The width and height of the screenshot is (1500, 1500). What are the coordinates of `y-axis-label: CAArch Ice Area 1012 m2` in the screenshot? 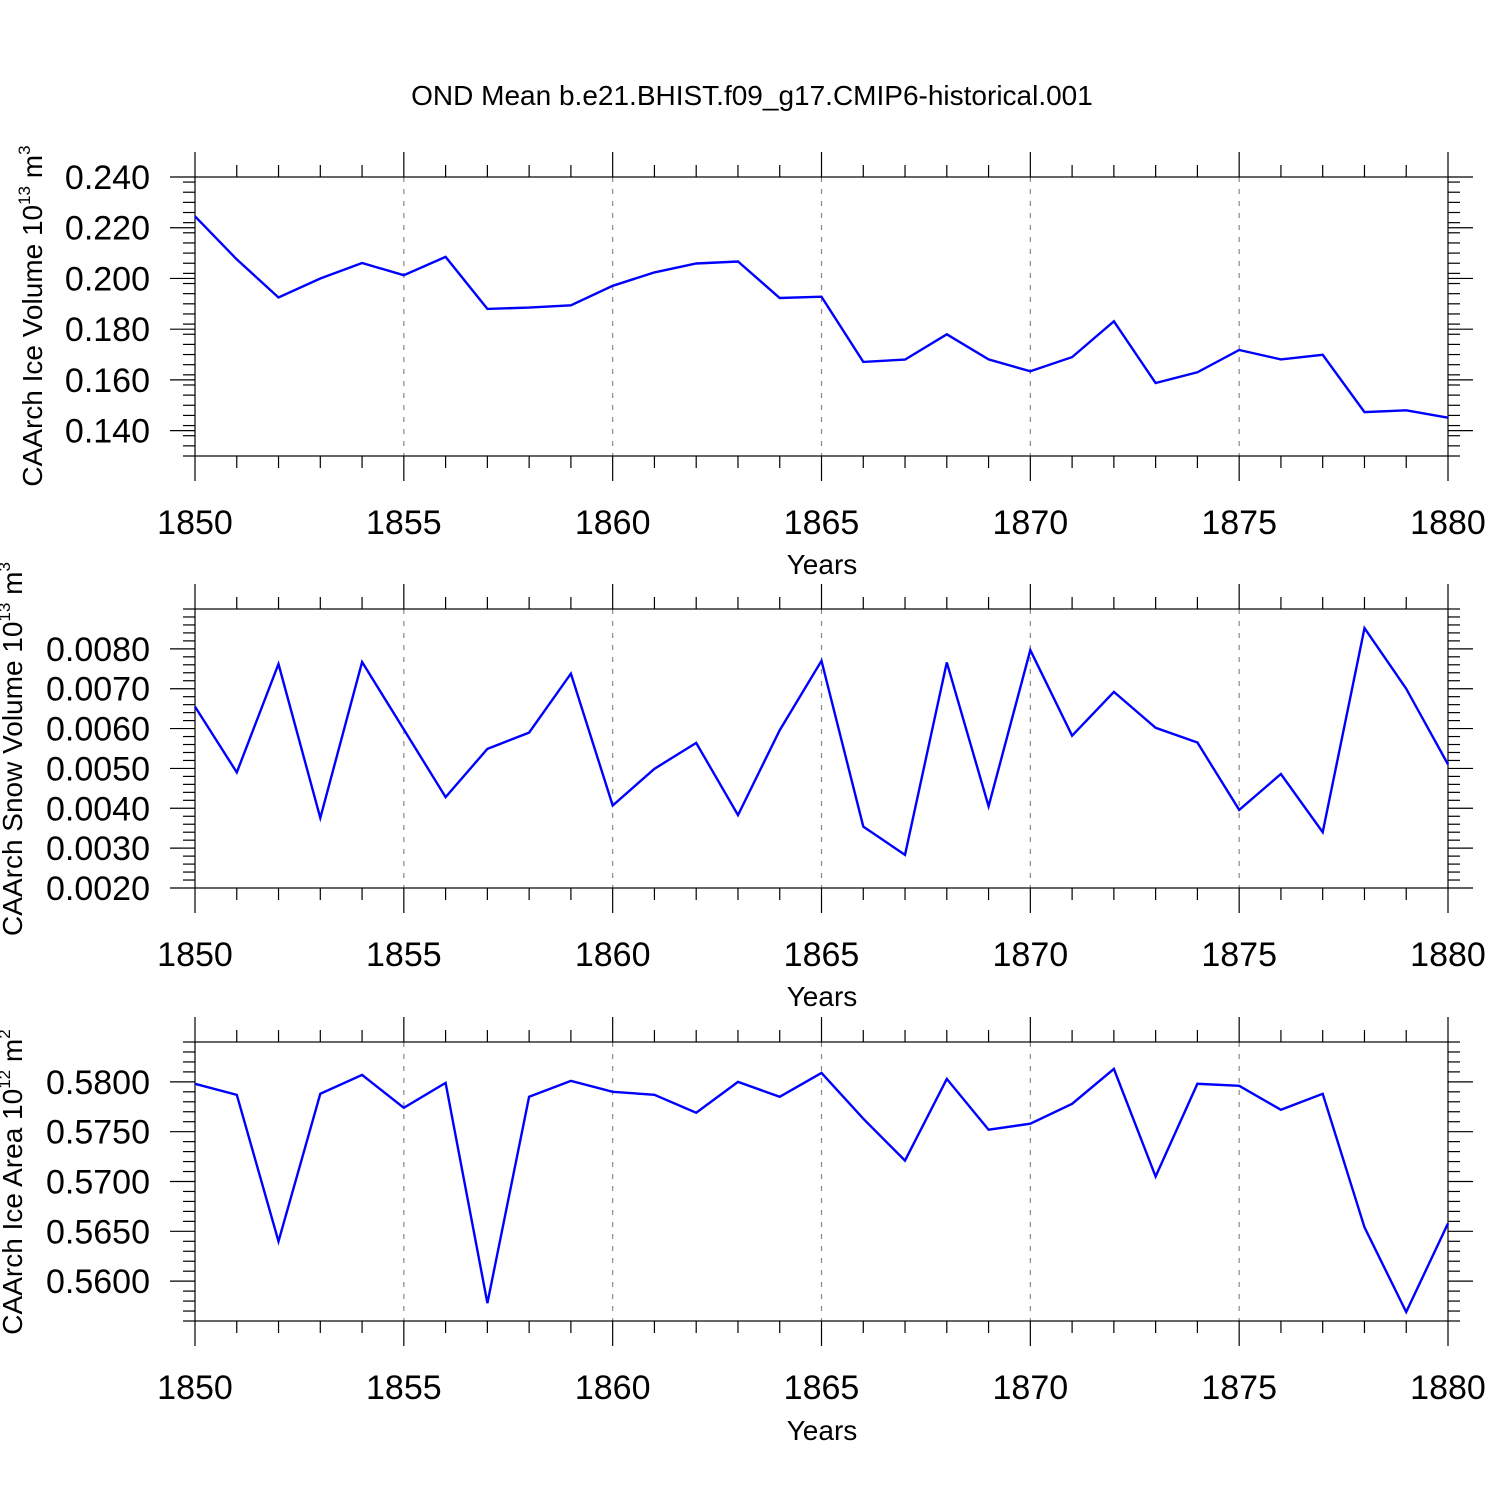 It's located at (14, 1181).